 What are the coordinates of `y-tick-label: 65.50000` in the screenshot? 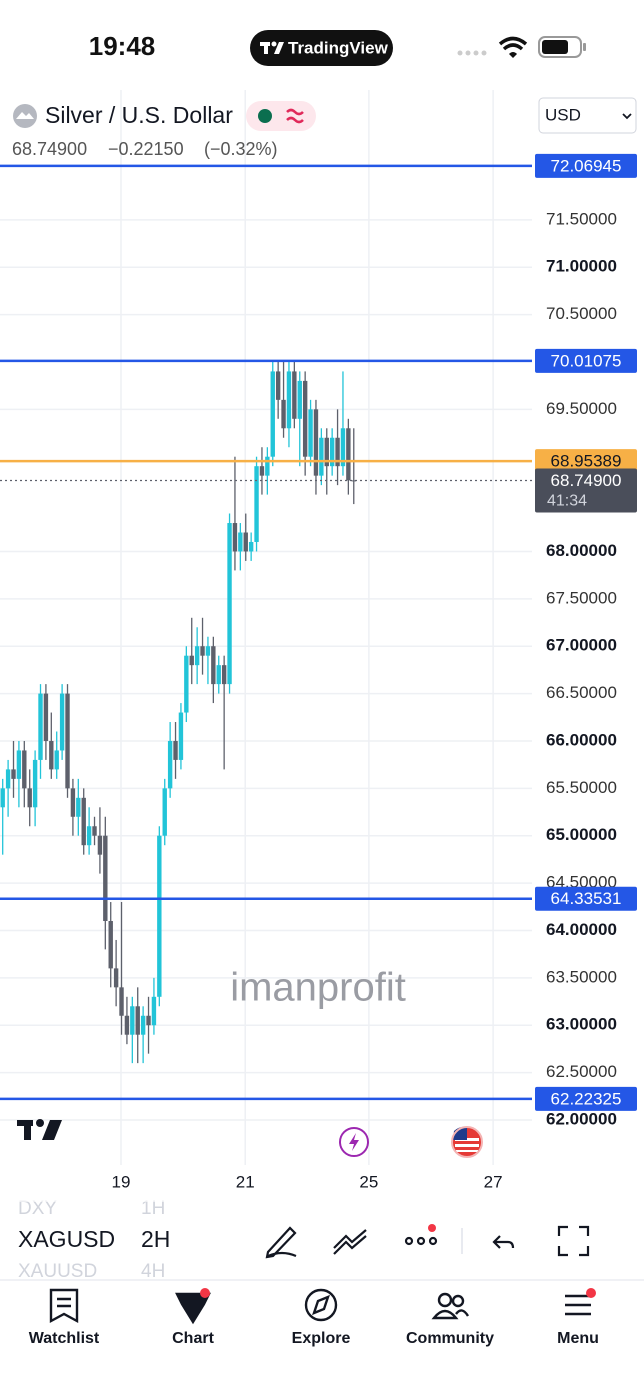 It's located at (581, 787).